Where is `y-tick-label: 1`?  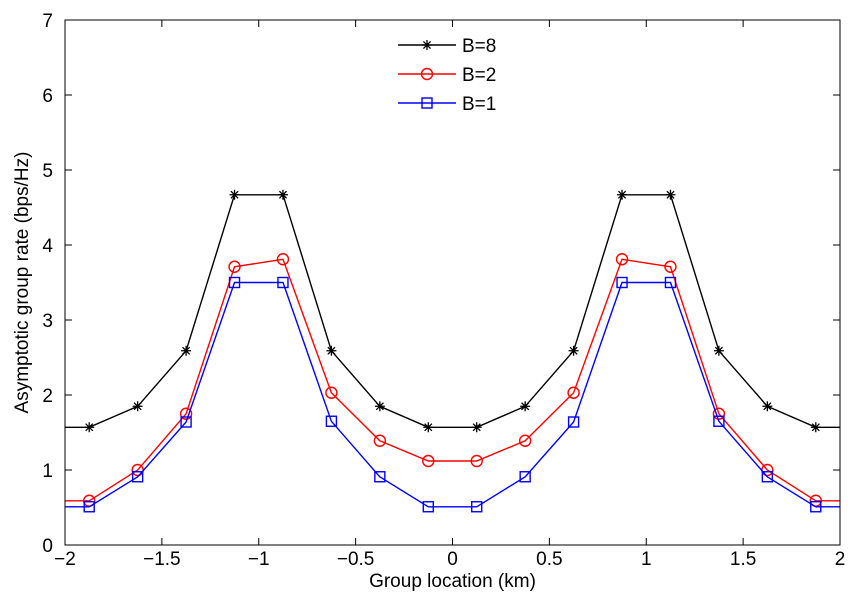
y-tick-label: 1 is located at coordinates (47, 471).